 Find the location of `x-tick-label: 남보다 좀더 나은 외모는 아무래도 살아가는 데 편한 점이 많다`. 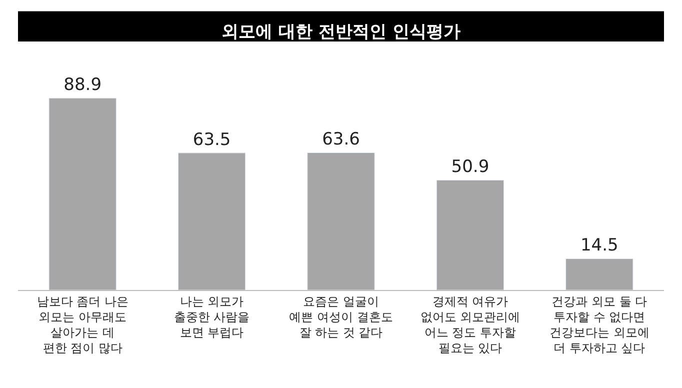

x-tick-label: 남보다 좀더 나은 외모는 아무래도 살아가는 데 편한 점이 많다 is located at coordinates (82, 325).